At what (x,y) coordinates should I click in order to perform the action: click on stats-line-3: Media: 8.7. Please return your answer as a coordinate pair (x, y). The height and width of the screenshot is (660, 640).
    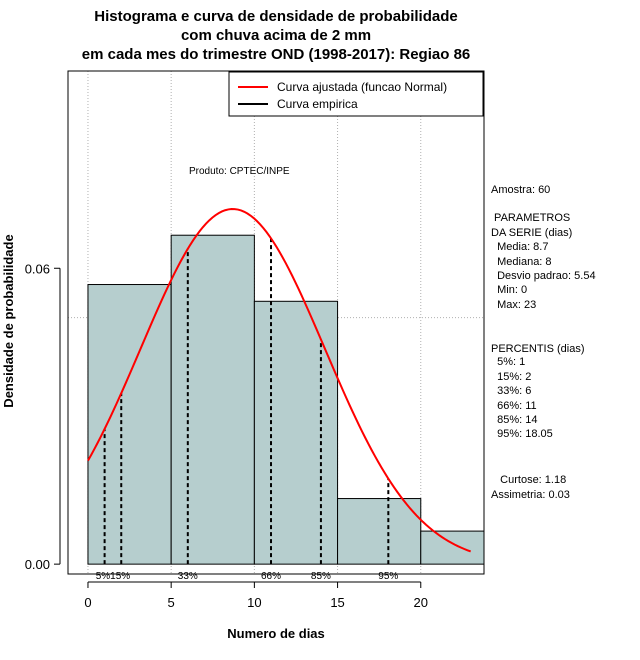
    Looking at the image, I should click on (519, 247).